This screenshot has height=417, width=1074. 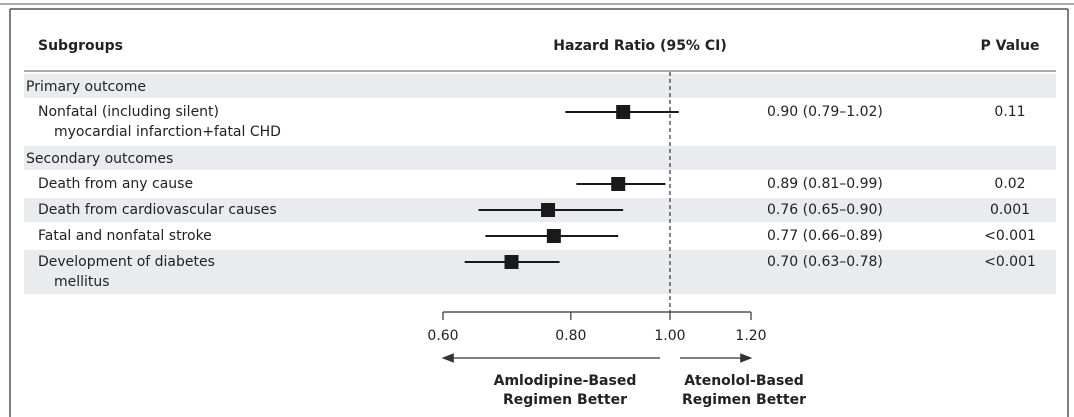 I want to click on group-label: Secondary outcomes, so click(x=99, y=159).